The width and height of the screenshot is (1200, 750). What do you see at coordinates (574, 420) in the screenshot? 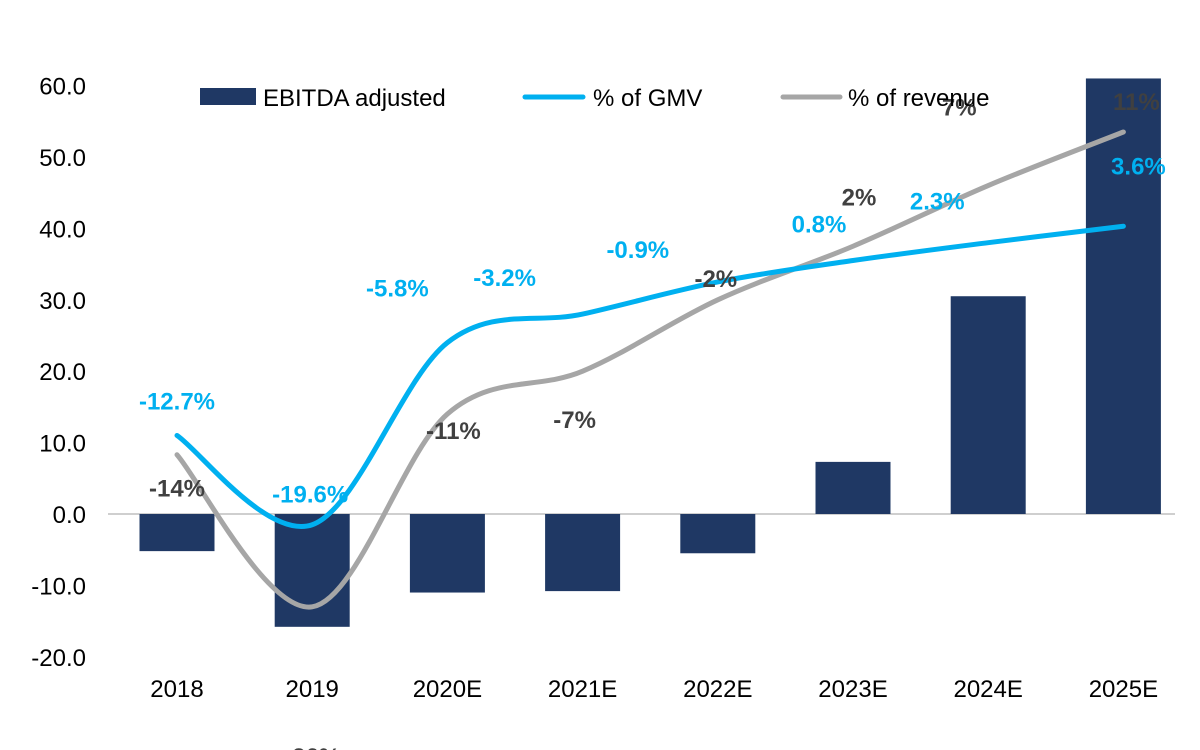
I see `label-revenue-2021E: -7%` at bounding box center [574, 420].